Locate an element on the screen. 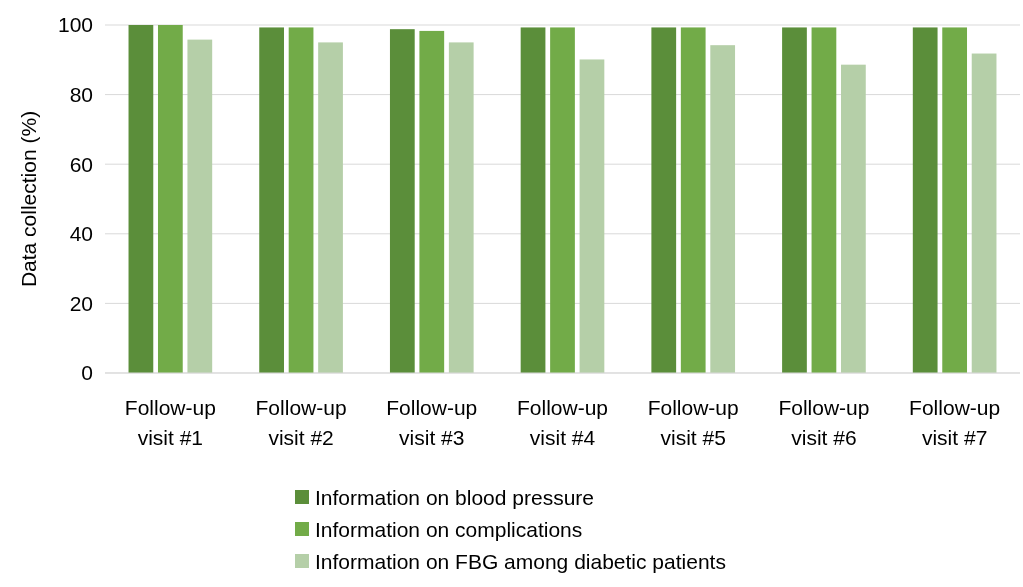 The width and height of the screenshot is (1023, 587). y-tick-label: 60 is located at coordinates (81, 164).